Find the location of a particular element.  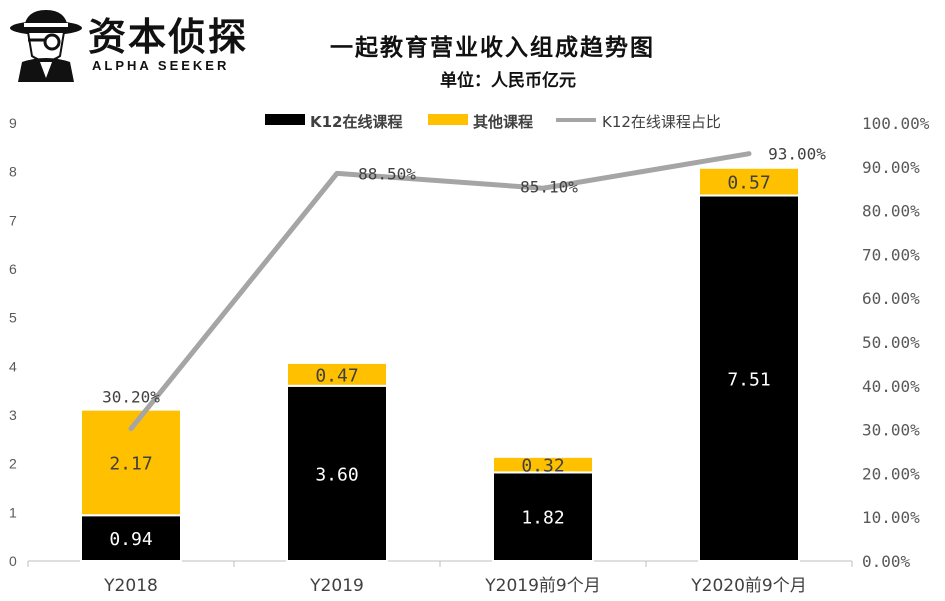

y-left-tick-label: 7 is located at coordinates (13, 220).